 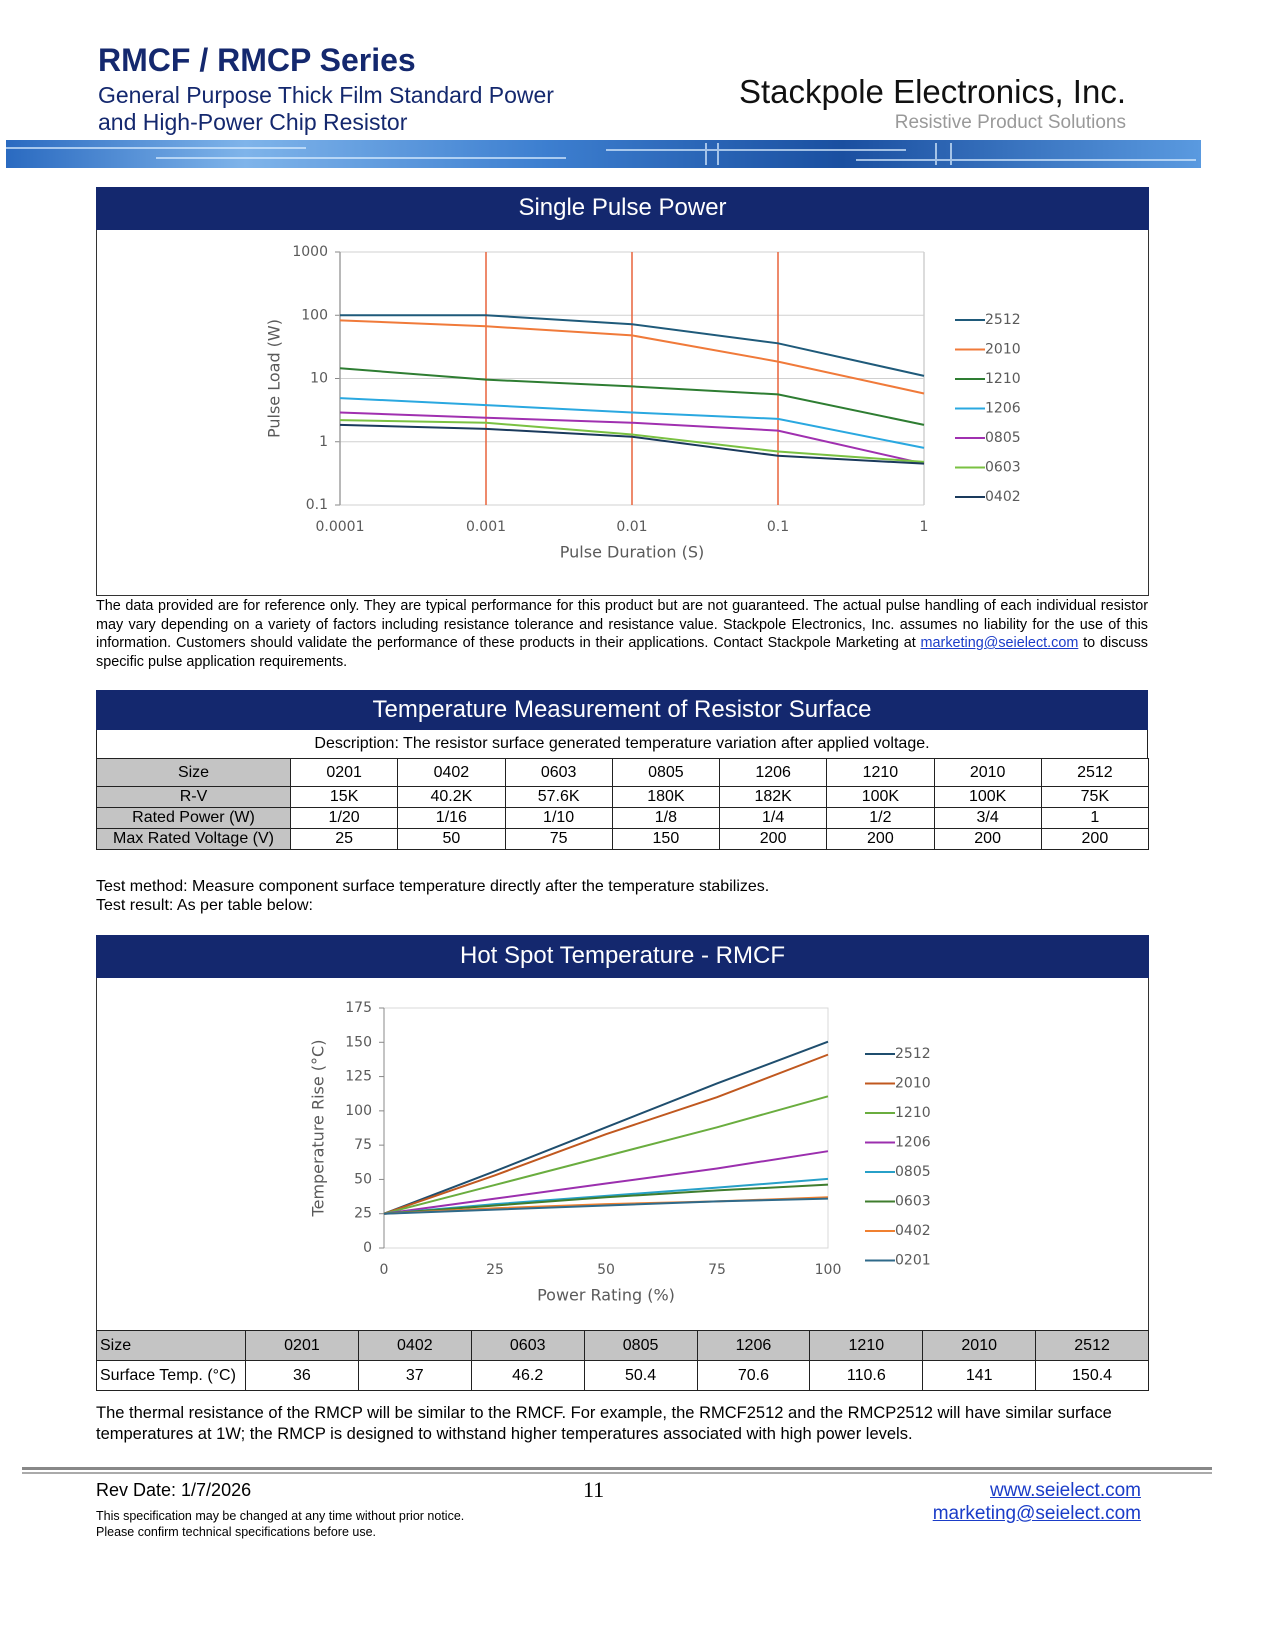 I want to click on x-axis-label: Power Rating (%), so click(x=606, y=1295).